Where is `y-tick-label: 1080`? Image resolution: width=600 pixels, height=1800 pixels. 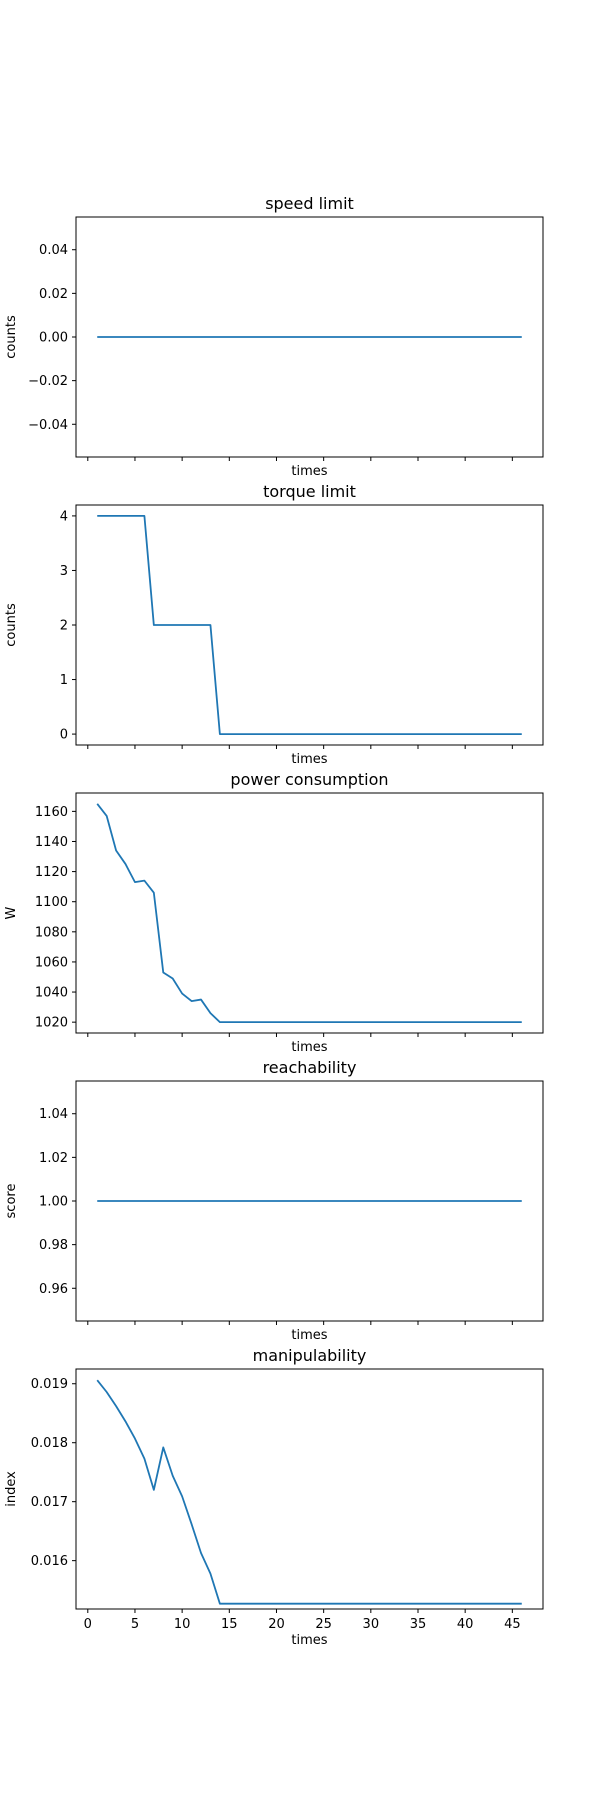 y-tick-label: 1080 is located at coordinates (51, 932).